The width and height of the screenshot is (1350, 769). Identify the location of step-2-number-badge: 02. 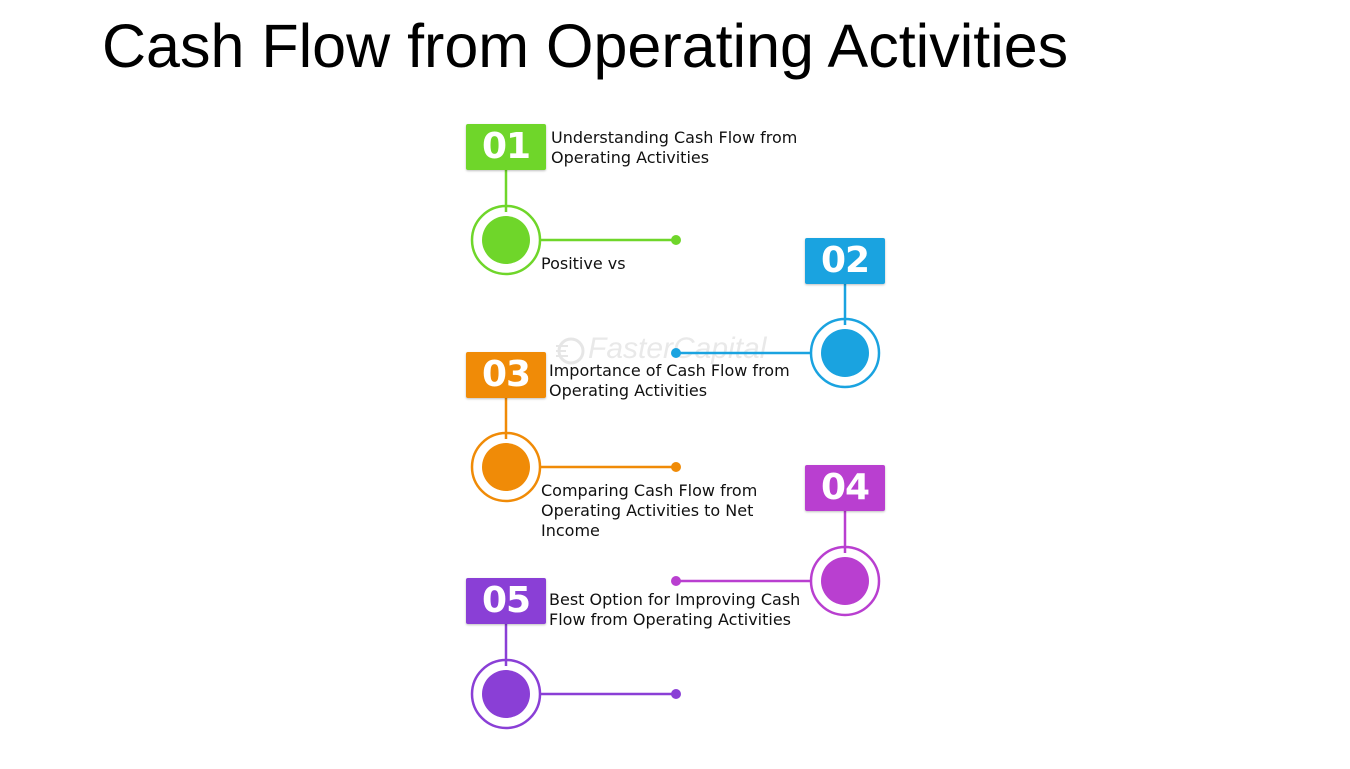
(845, 261).